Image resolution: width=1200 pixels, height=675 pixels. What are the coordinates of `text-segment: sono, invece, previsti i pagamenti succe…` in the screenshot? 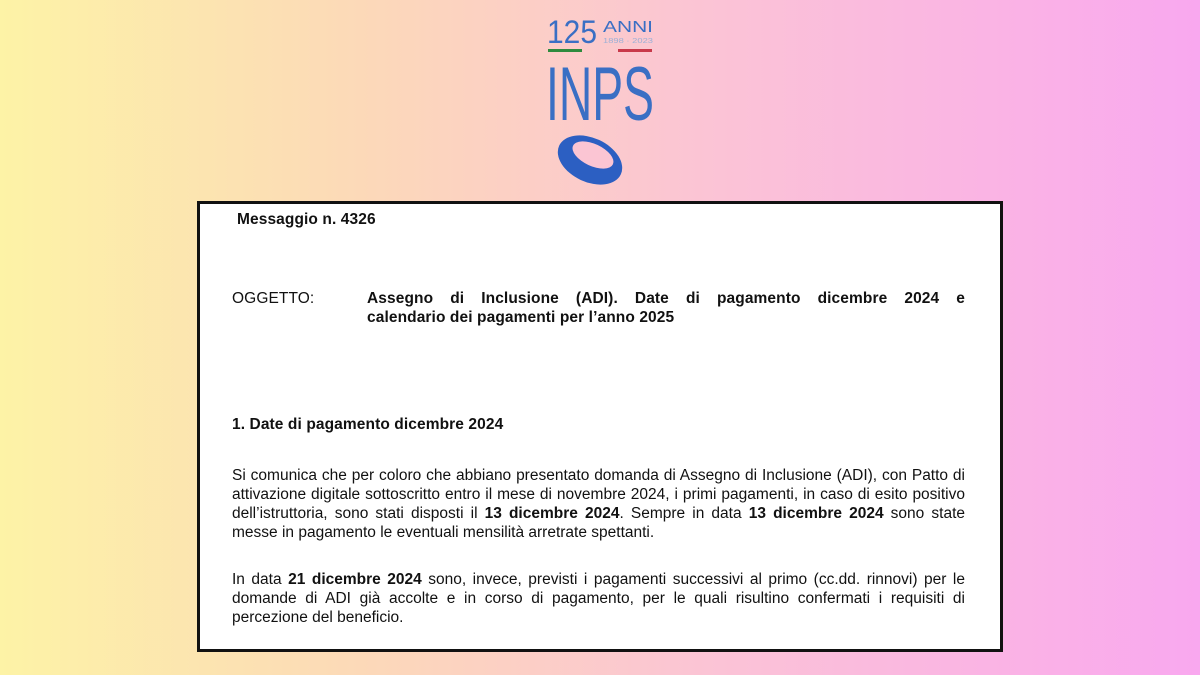 It's located at (598, 598).